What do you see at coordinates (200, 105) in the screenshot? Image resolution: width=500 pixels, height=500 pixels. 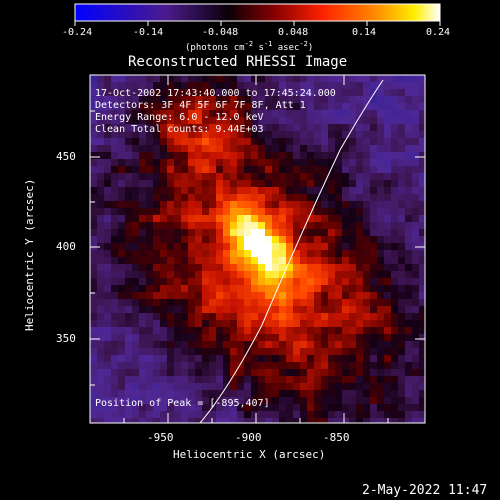 I see `detectors-annotation: Detectors: 3F 4F 5F 6F 7F 8F, Att 1` at bounding box center [200, 105].